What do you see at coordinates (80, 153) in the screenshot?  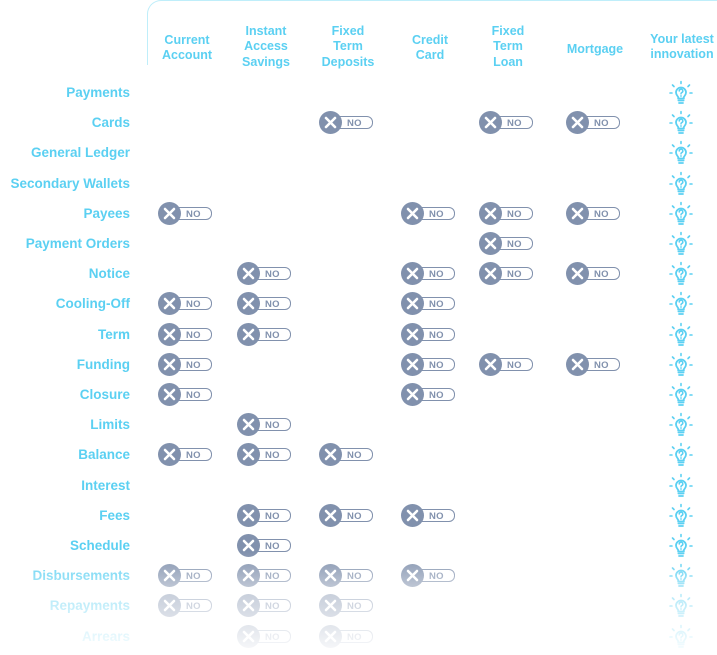 I see `row-label-general-ledger: General Ledger` at bounding box center [80, 153].